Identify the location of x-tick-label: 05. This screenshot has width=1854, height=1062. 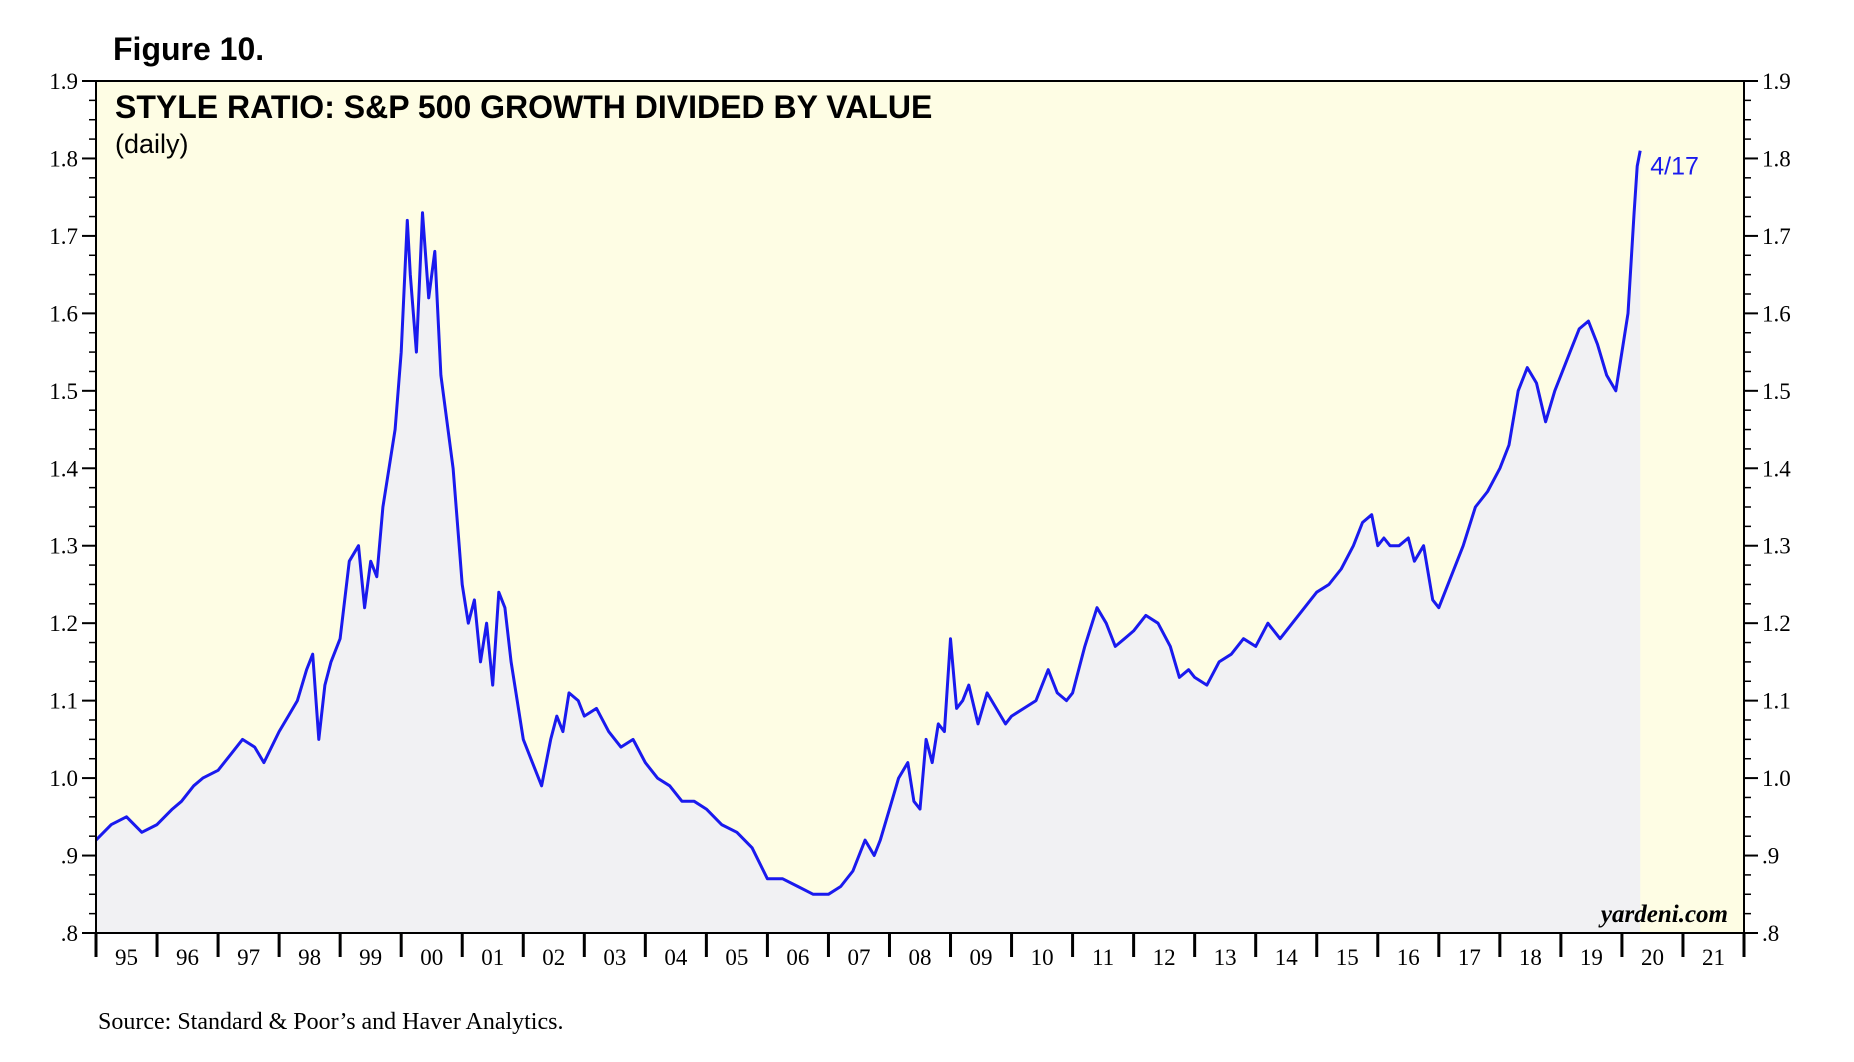
(736, 957).